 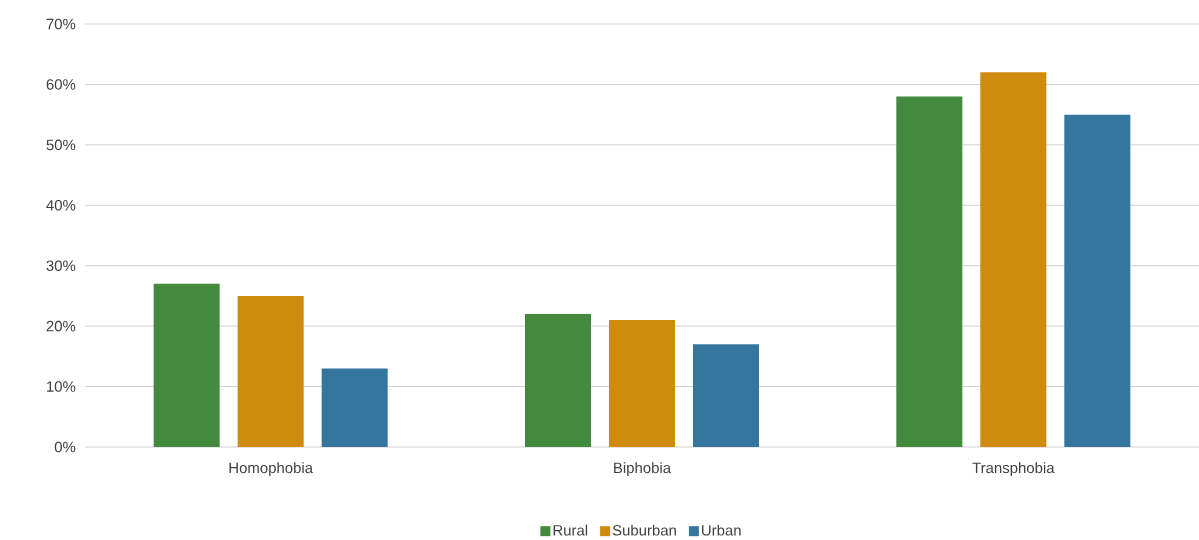 What do you see at coordinates (644, 530) in the screenshot?
I see `legend-label: Suburban` at bounding box center [644, 530].